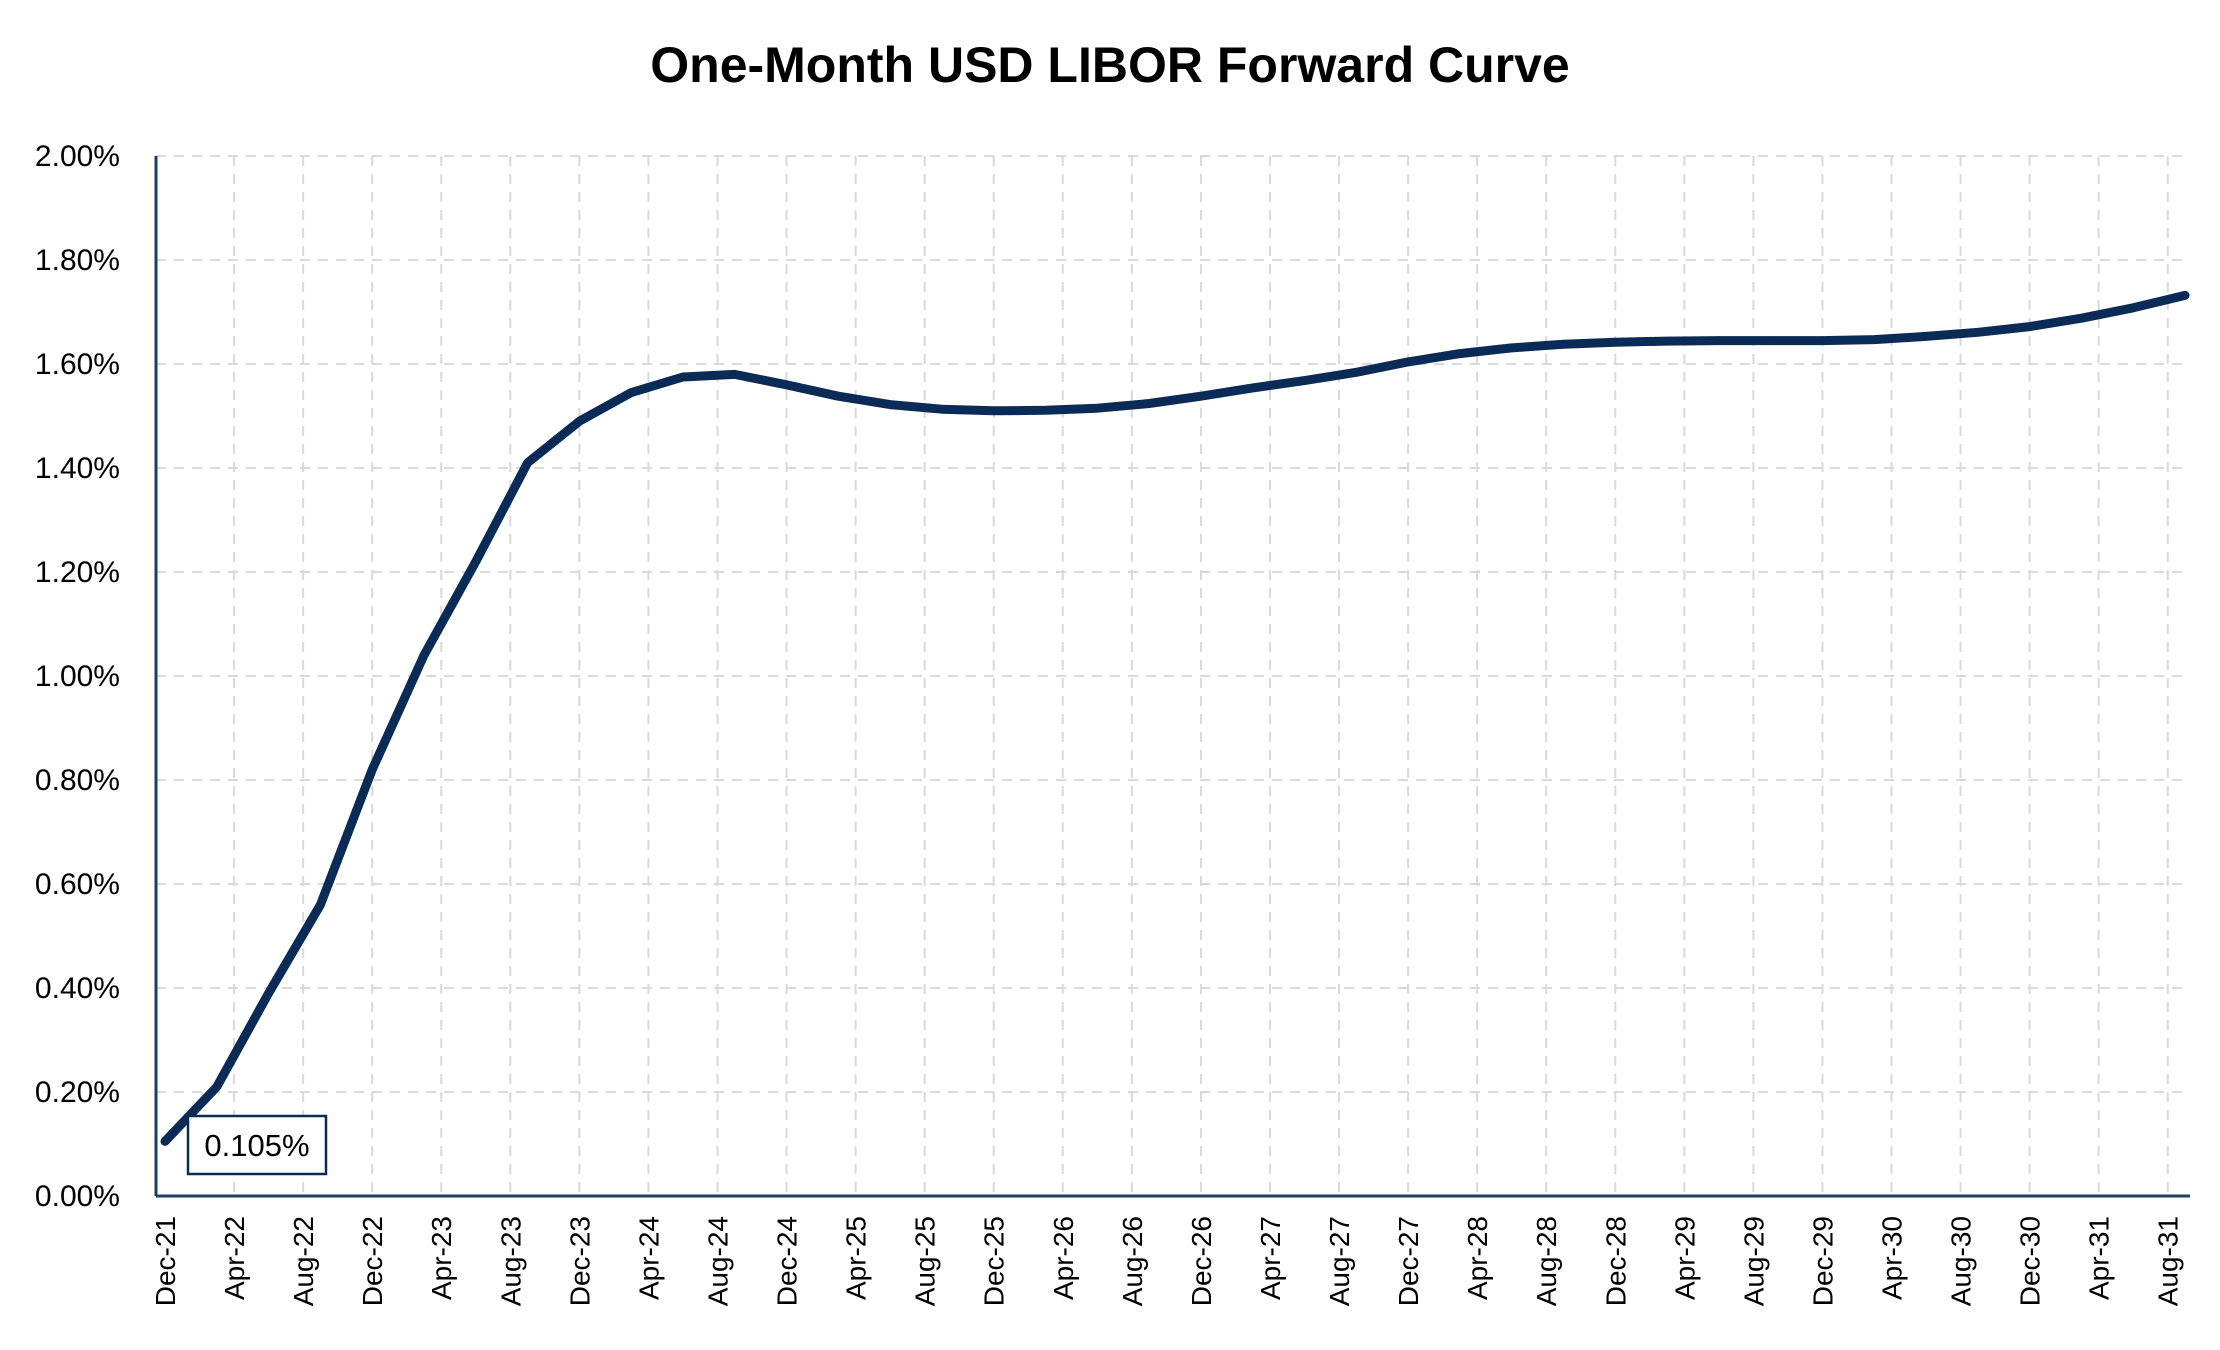  What do you see at coordinates (579, 1261) in the screenshot?
I see `x-tick-label: Dec-23` at bounding box center [579, 1261].